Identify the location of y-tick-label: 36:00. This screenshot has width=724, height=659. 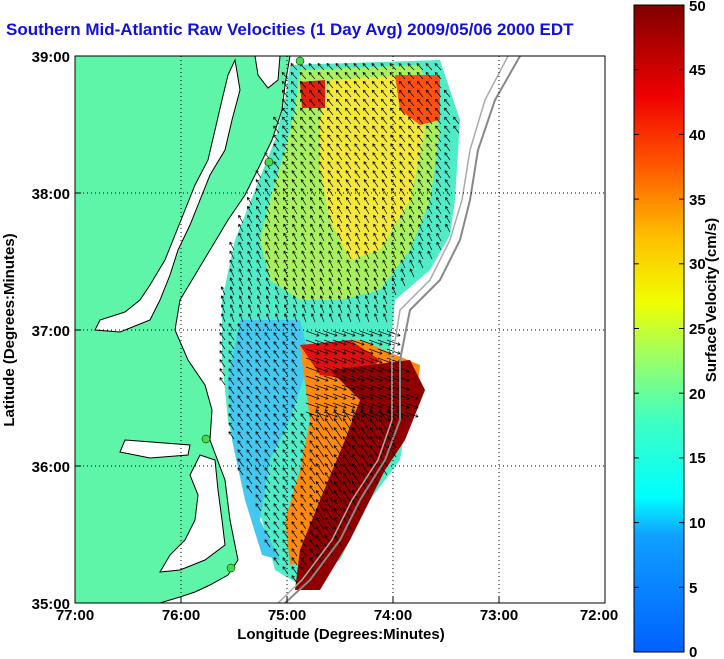
(51, 467).